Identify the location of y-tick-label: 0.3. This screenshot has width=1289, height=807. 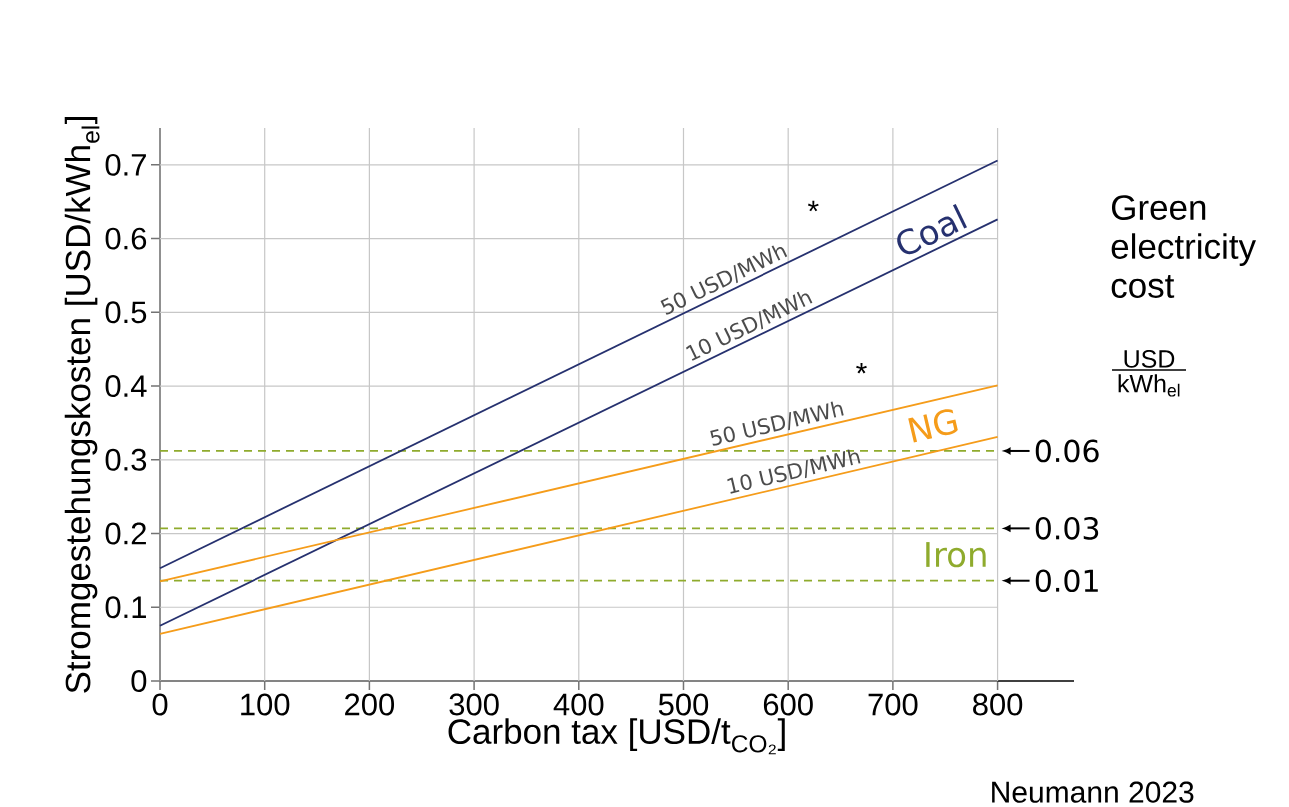
(126, 459).